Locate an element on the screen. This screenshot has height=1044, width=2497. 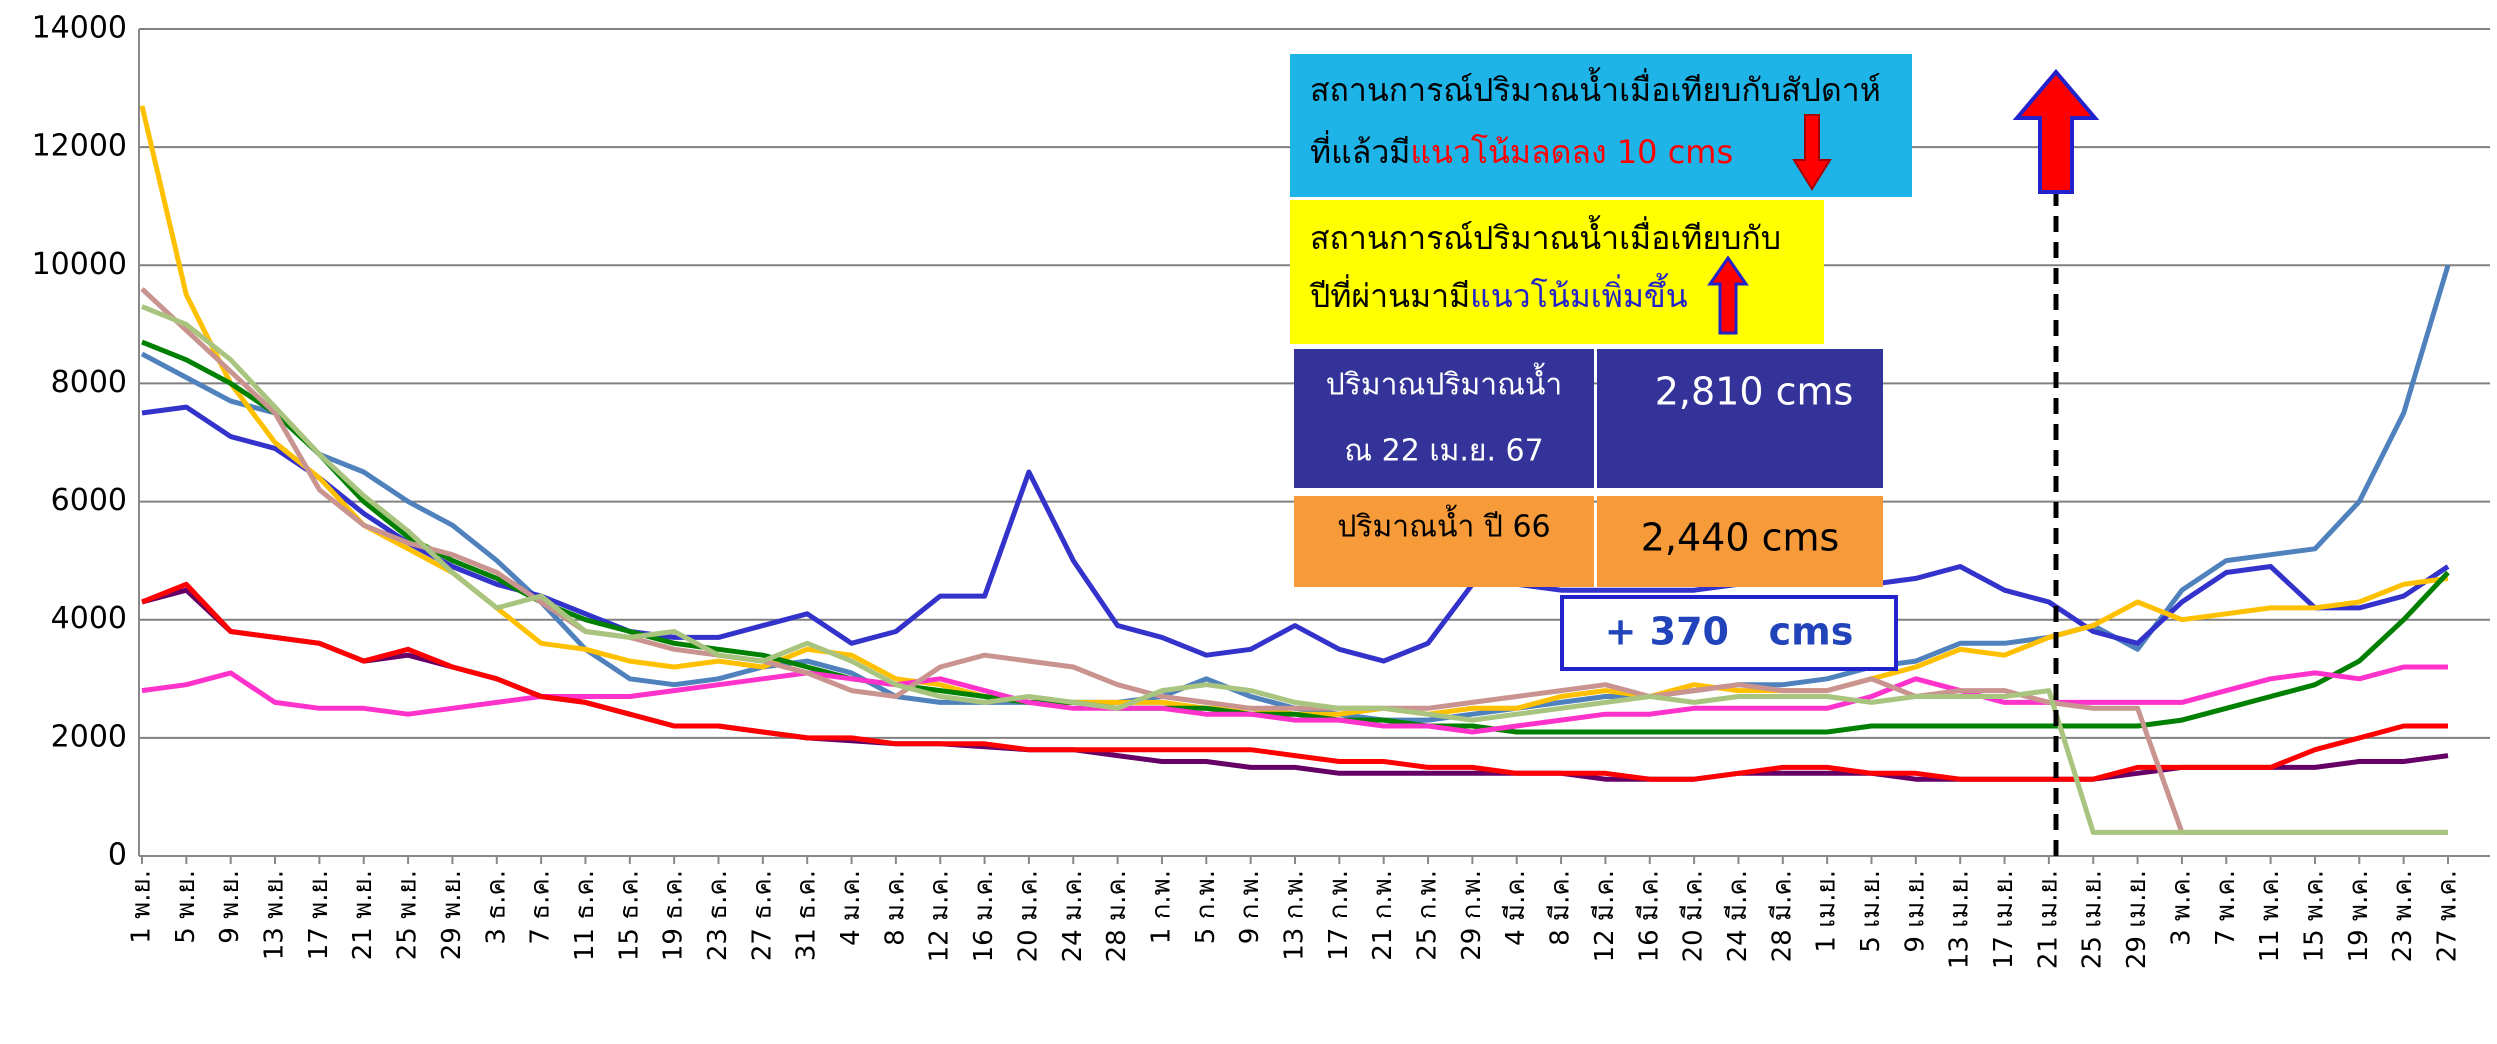
year-text-highlight: แนวโน้มเพิ่มขึ้น is located at coordinates (1579, 294).